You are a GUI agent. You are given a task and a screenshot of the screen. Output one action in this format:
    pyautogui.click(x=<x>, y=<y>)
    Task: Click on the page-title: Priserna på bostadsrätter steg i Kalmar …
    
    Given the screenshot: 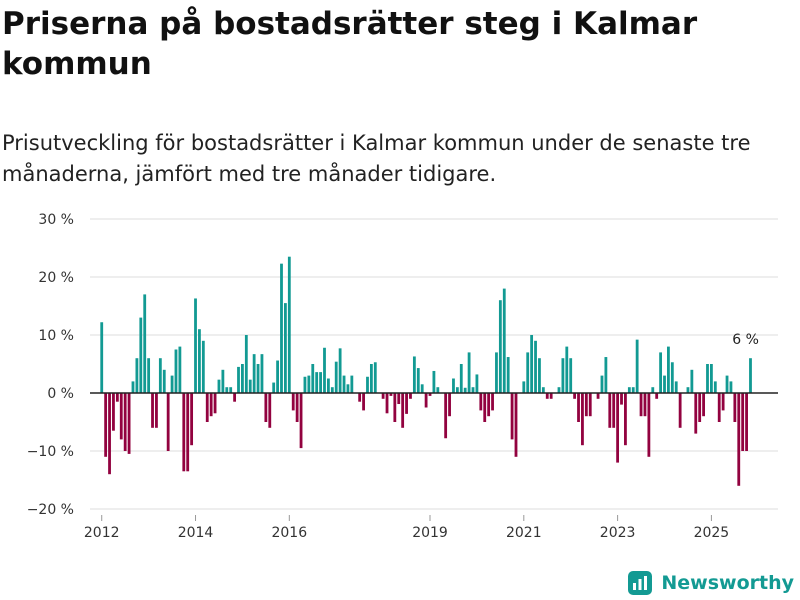 What is the action you would take?
    pyautogui.click(x=350, y=44)
    